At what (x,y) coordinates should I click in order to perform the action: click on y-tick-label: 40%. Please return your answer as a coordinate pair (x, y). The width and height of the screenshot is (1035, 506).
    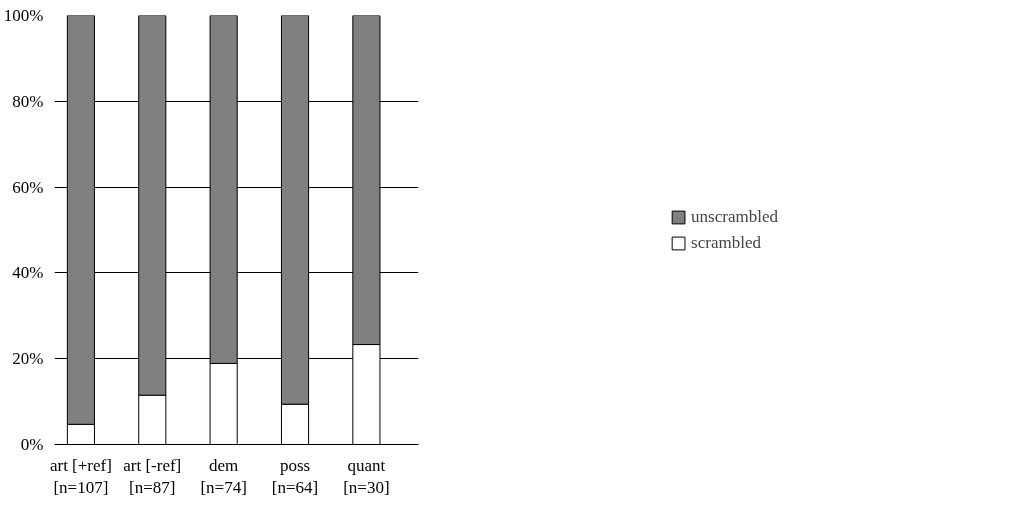
    Looking at the image, I should click on (28, 273).